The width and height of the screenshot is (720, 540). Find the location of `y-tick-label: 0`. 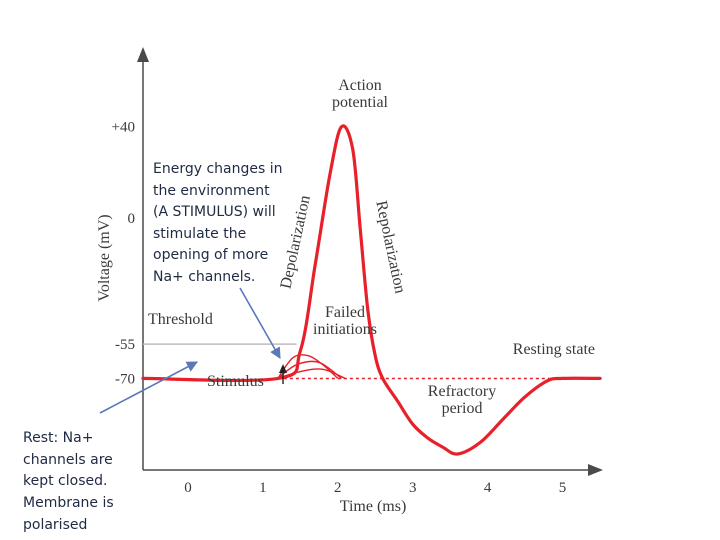

y-tick-label: 0 is located at coordinates (132, 219).